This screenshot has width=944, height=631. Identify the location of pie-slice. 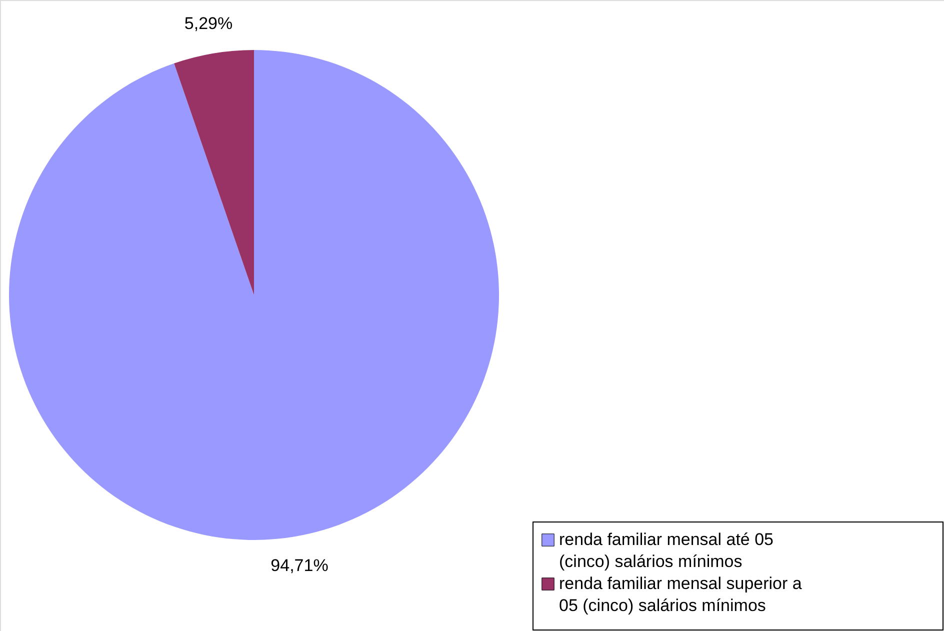
(214, 172).